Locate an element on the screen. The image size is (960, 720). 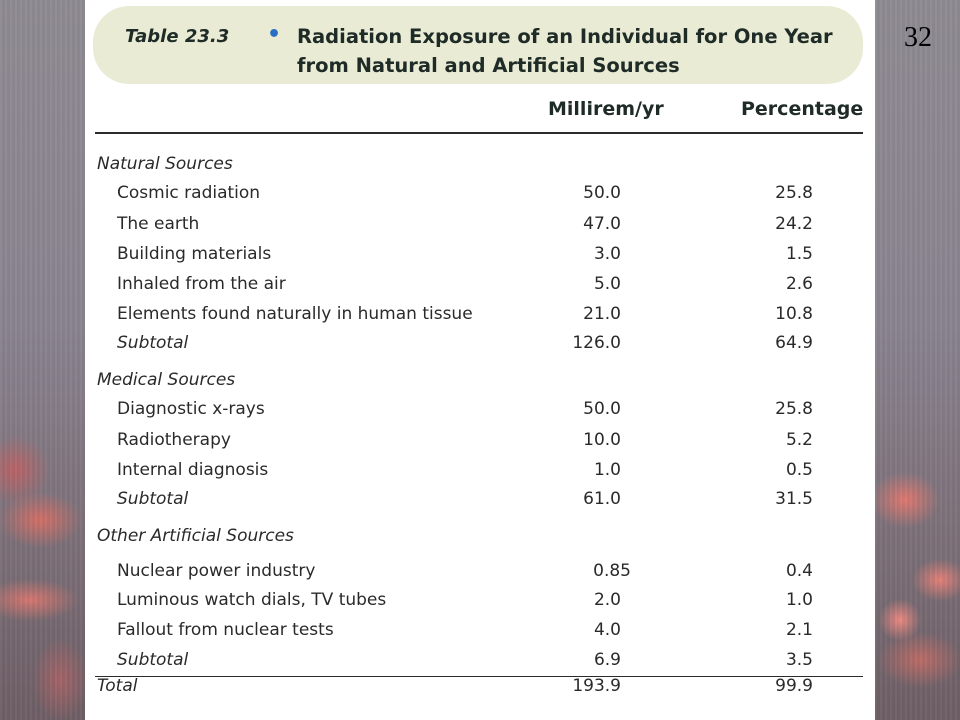
table-row: Fallout from nuclear tests 4.0 2.1 is located at coordinates (480, 633).